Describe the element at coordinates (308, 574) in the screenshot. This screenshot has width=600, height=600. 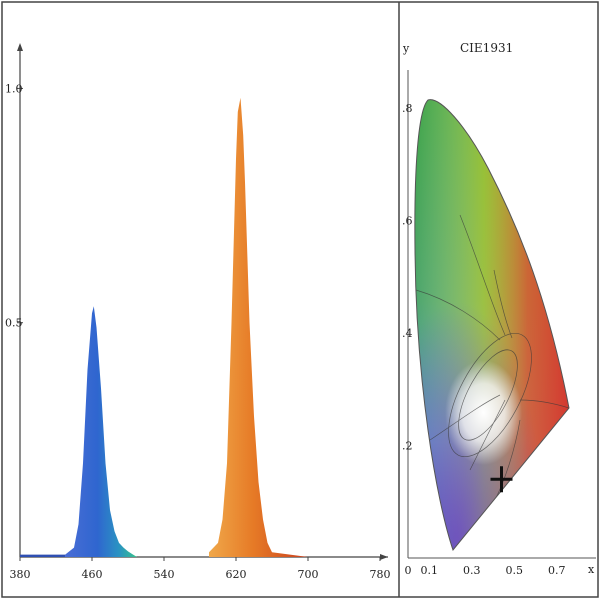
I see `spectrum-x-tick-label: 700` at that location.